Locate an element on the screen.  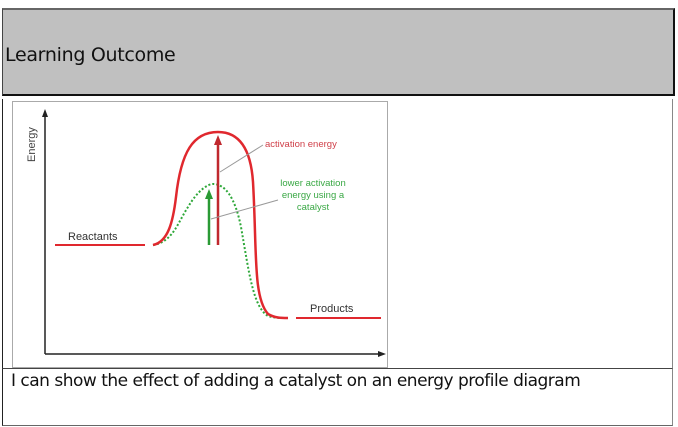
catalyst-label-line-3: catalyst is located at coordinates (313, 207).